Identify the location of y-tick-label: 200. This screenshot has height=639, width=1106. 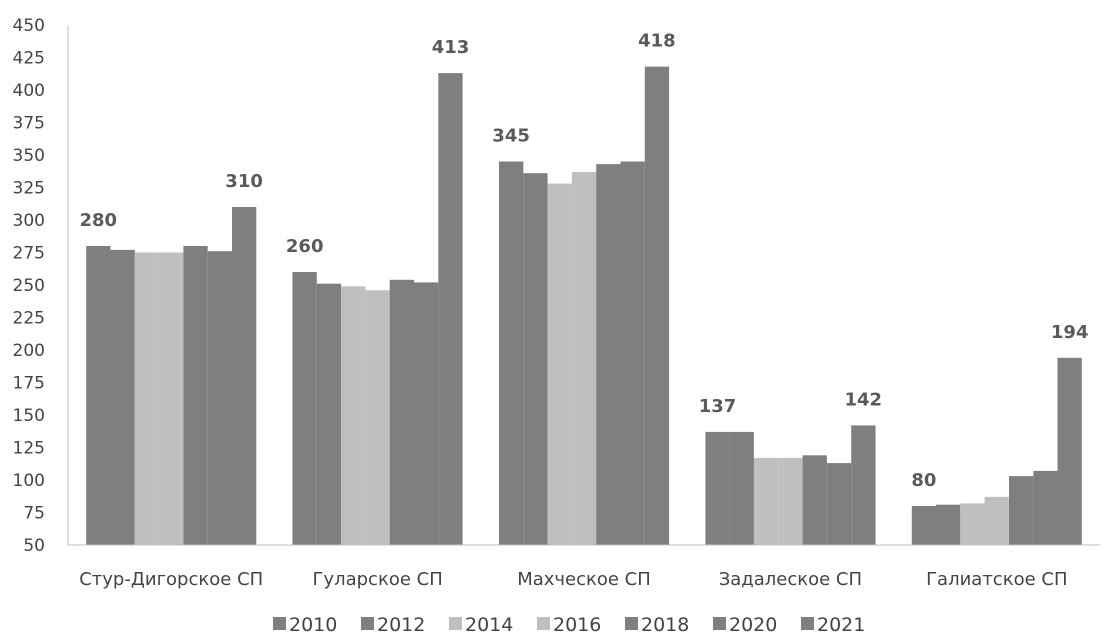
(29, 351).